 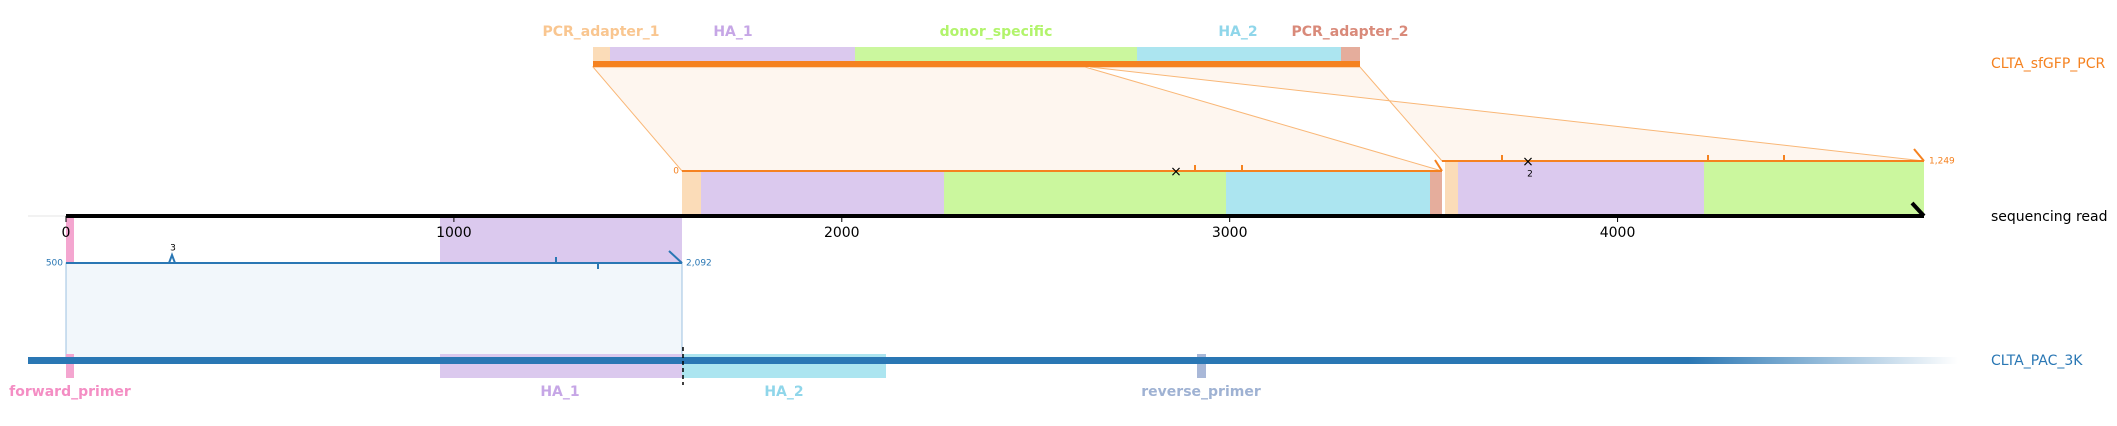 I want to click on x-tick-label: 4000, so click(x=1618, y=233).